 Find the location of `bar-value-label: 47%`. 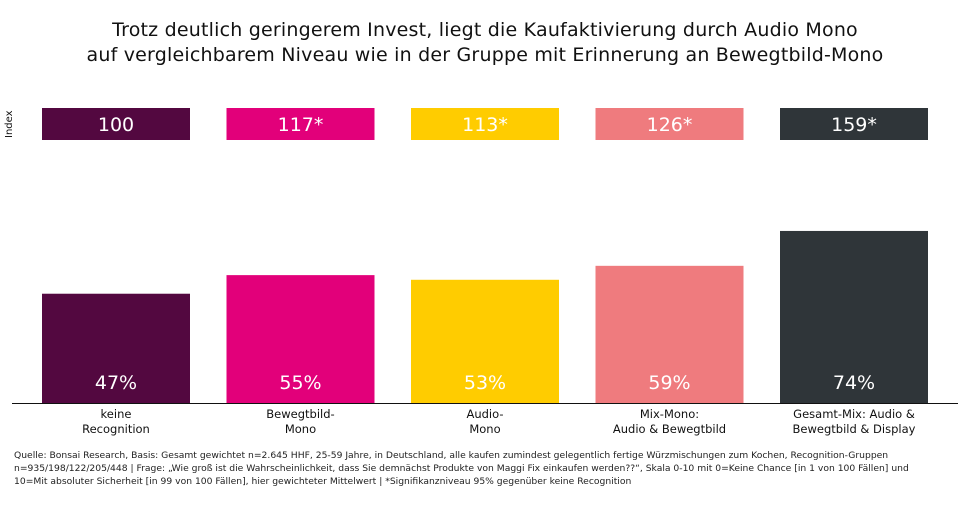

bar-value-label: 47% is located at coordinates (116, 383).